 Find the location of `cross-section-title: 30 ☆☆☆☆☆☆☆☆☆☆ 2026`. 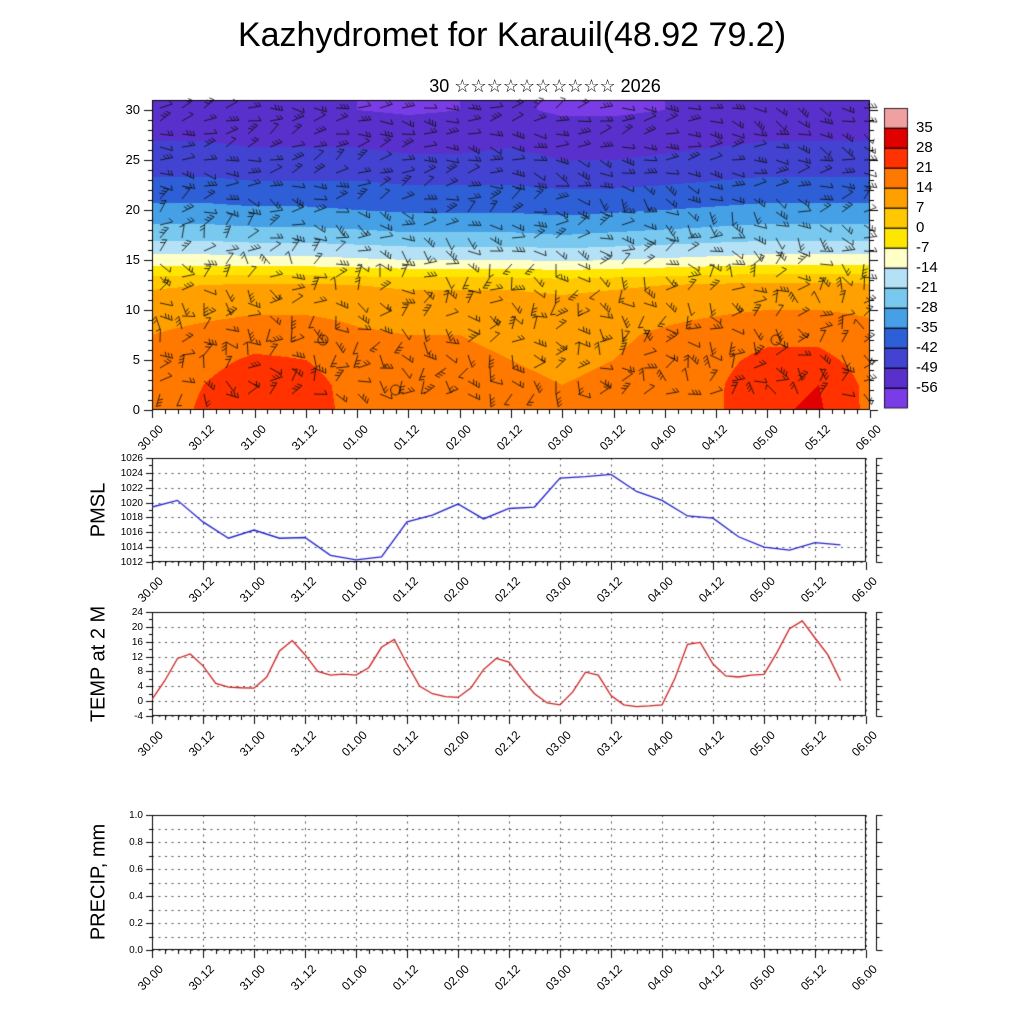

cross-section-title: 30 ☆☆☆☆☆☆☆☆☆☆ 2026 is located at coordinates (545, 86).